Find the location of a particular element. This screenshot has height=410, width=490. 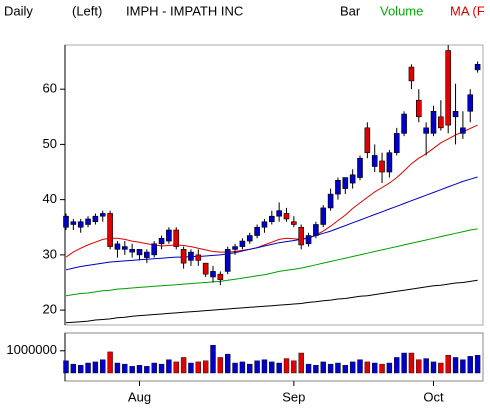

y-tick-label: 60 is located at coordinates (50, 88).